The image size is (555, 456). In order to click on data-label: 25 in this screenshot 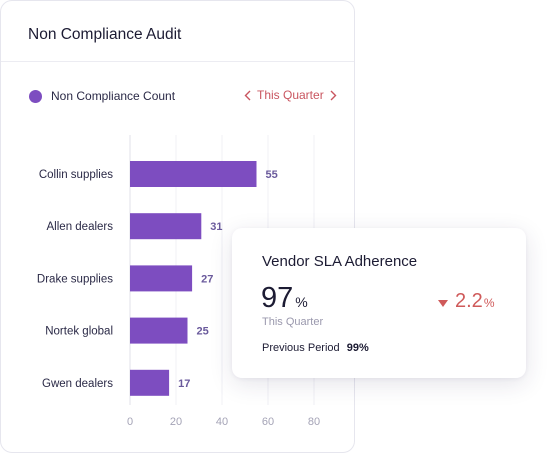, I will do `click(203, 332)`.